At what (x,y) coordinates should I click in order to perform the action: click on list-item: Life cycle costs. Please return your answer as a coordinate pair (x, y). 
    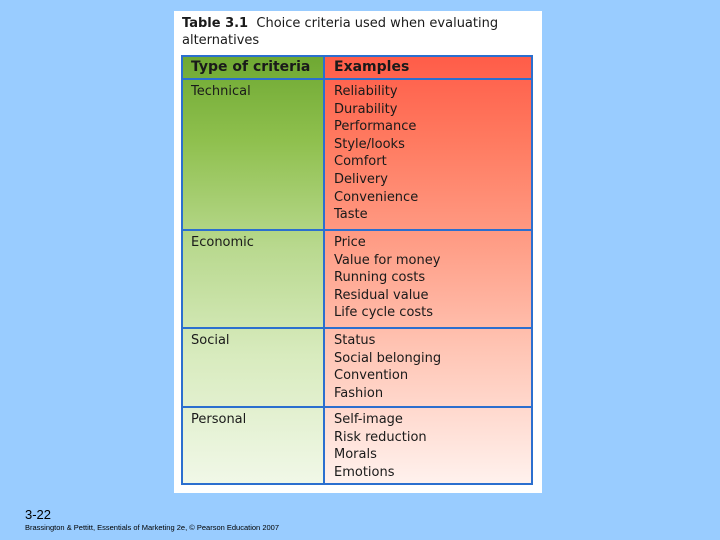
    Looking at the image, I should click on (384, 313).